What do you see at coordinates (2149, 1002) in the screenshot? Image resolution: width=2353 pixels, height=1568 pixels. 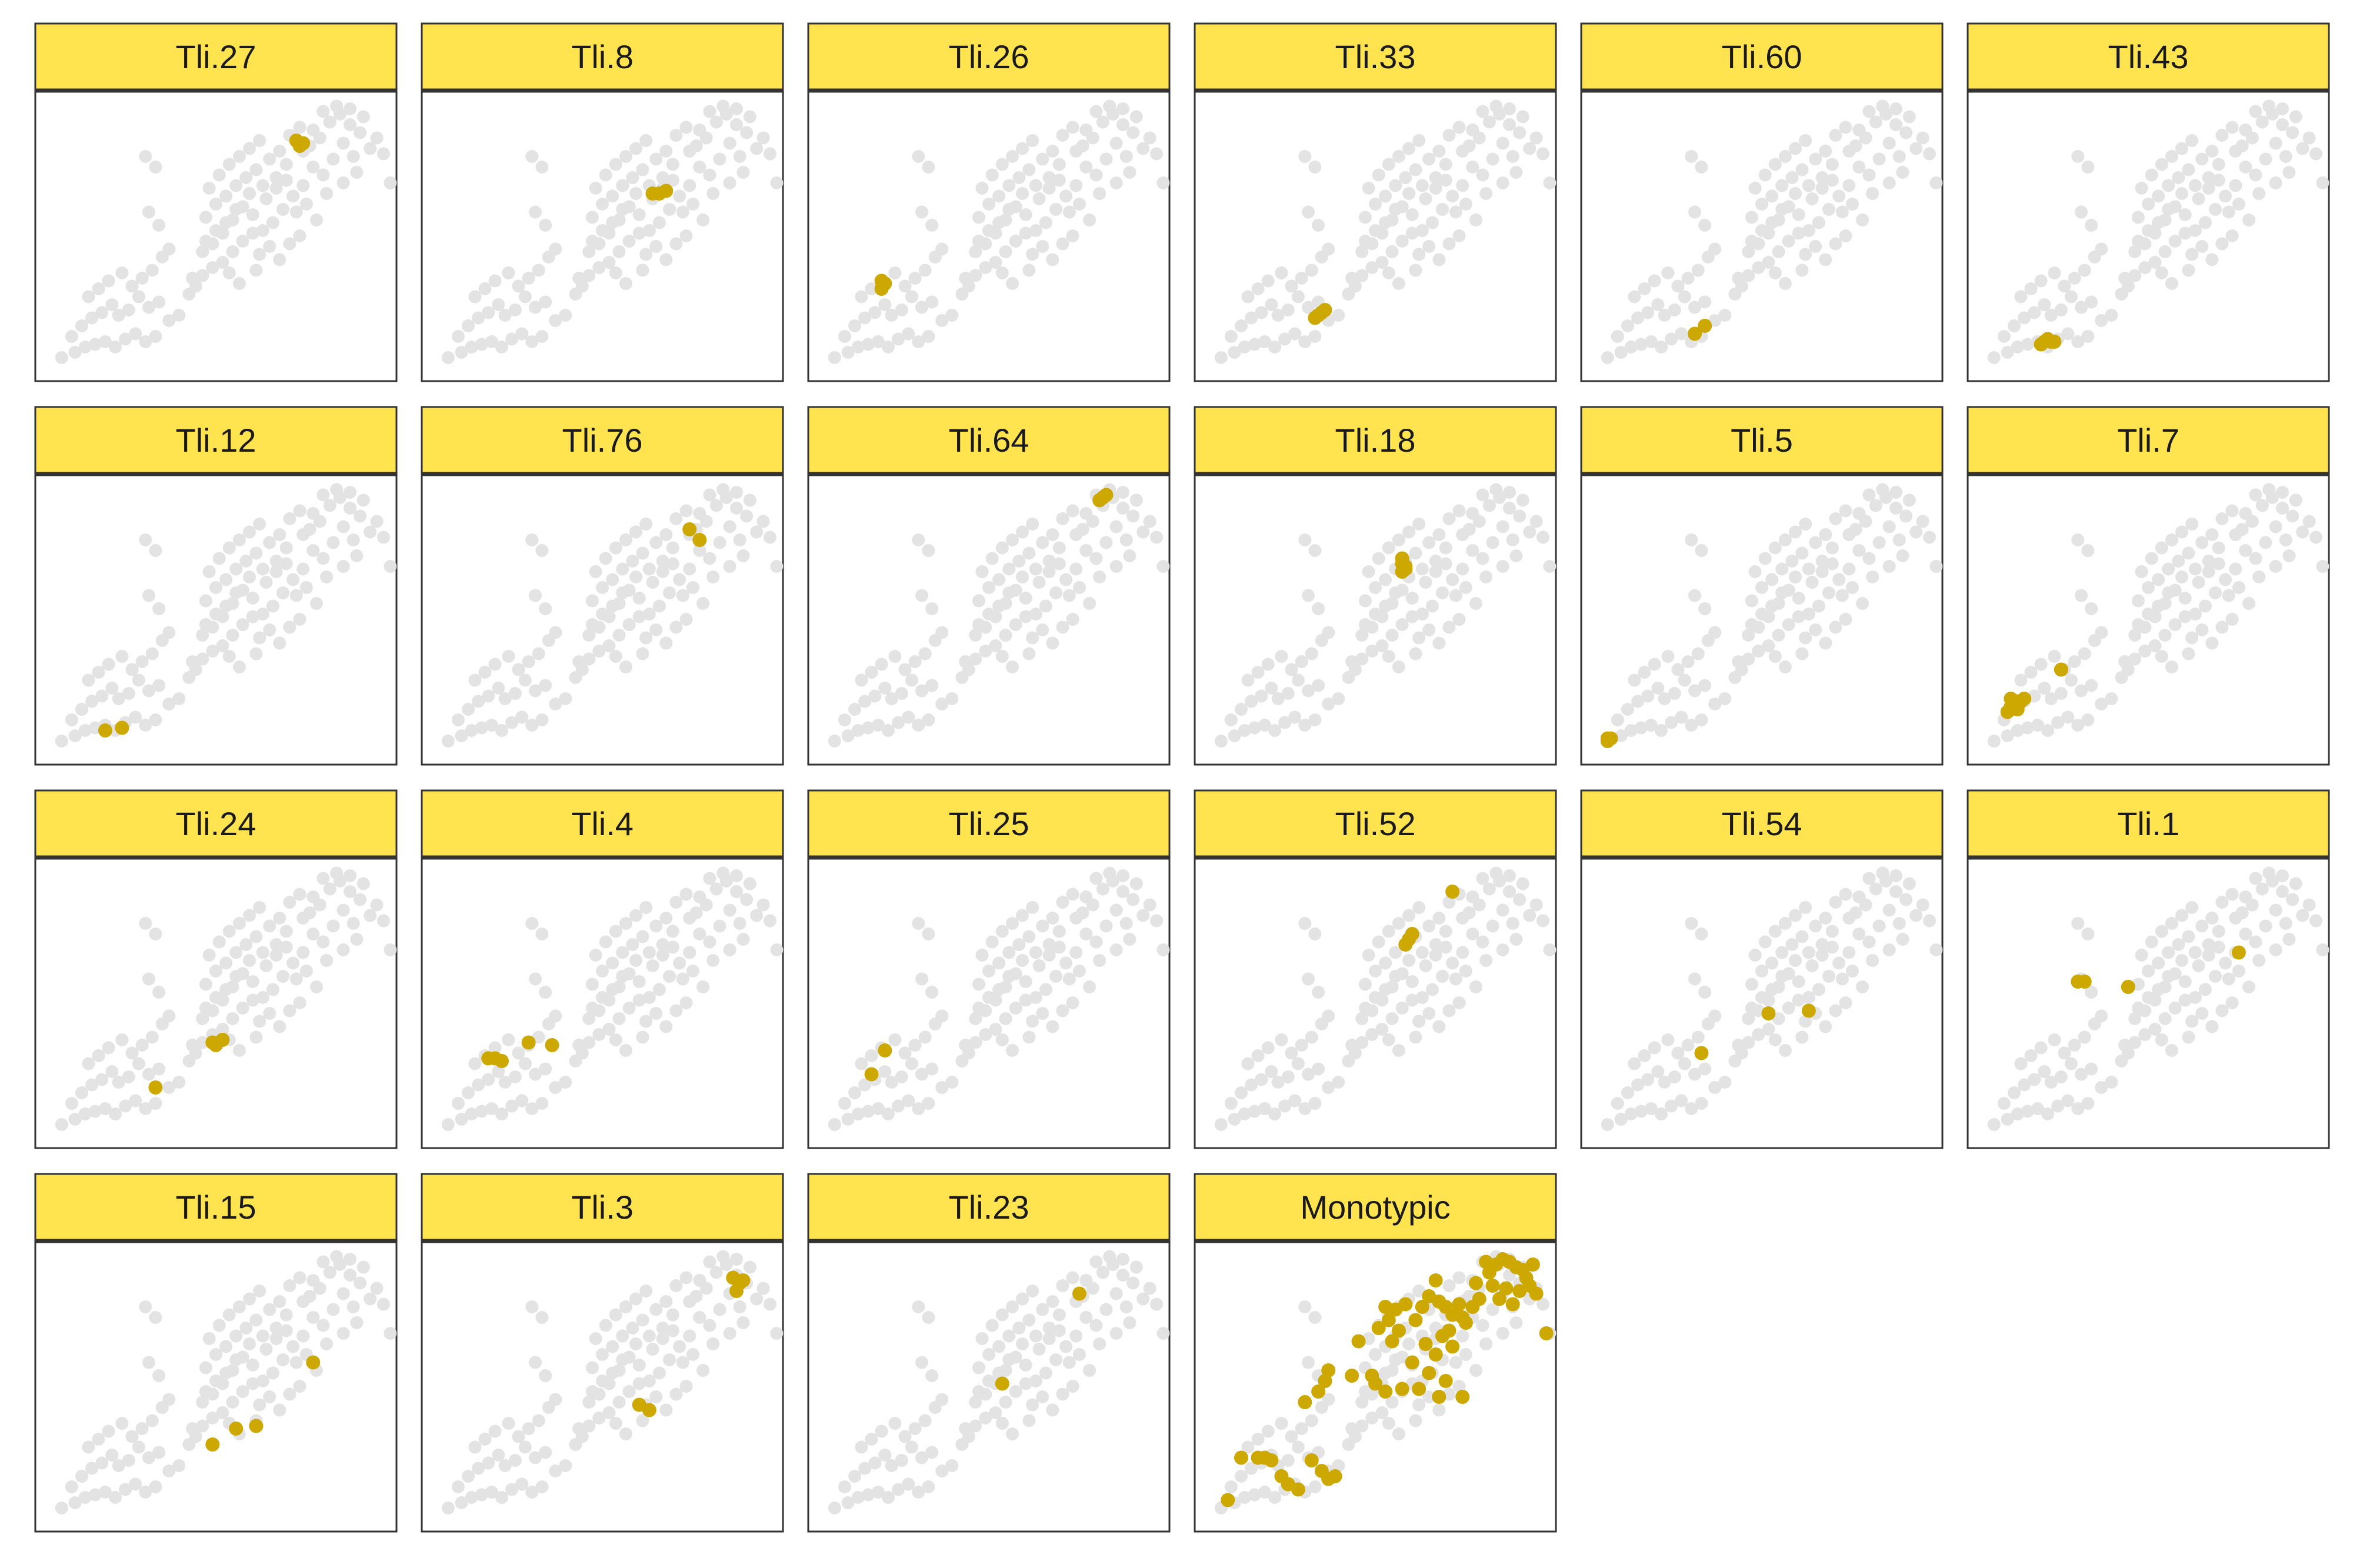 I see `facet-panel` at bounding box center [2149, 1002].